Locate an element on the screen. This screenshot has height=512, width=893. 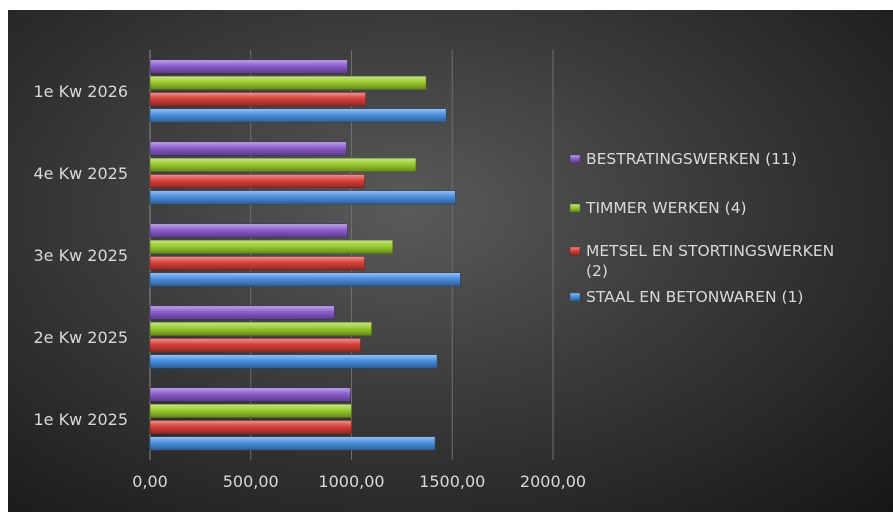
bar-metsel-en-stortingswerken-2-1e-kw-2026 is located at coordinates (257, 99).